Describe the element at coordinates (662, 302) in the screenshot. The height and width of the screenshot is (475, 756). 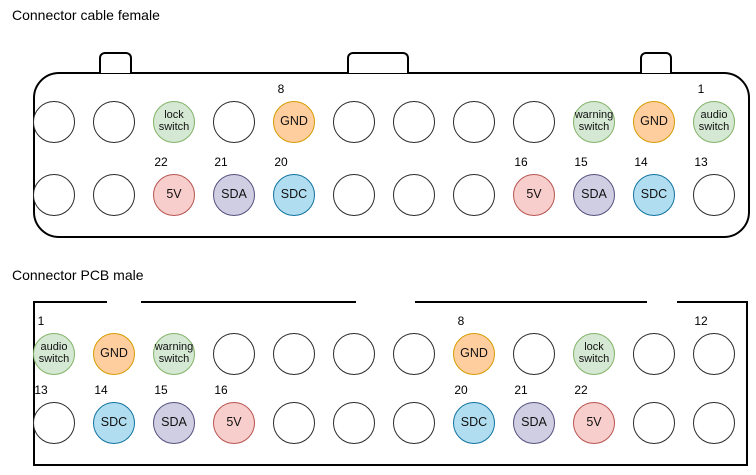
I see `notch-gap-right` at that location.